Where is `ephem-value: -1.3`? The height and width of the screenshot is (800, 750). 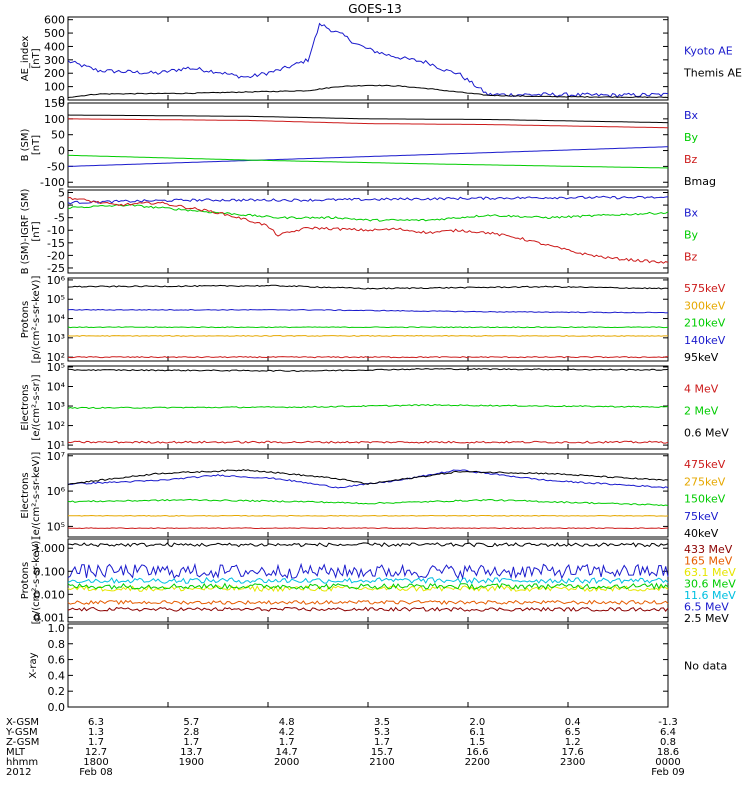
ephem-value: -1.3 is located at coordinates (668, 722).